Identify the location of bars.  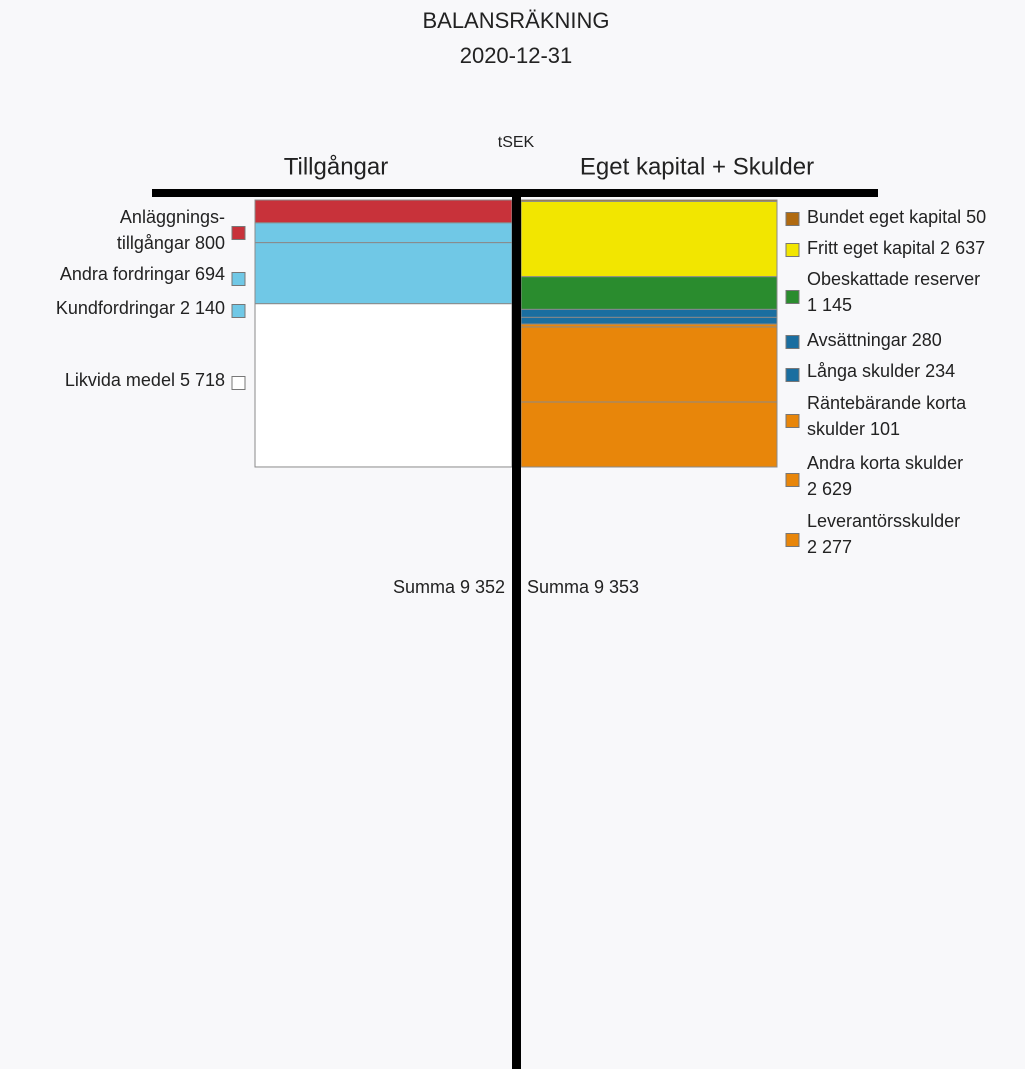
(516, 333).